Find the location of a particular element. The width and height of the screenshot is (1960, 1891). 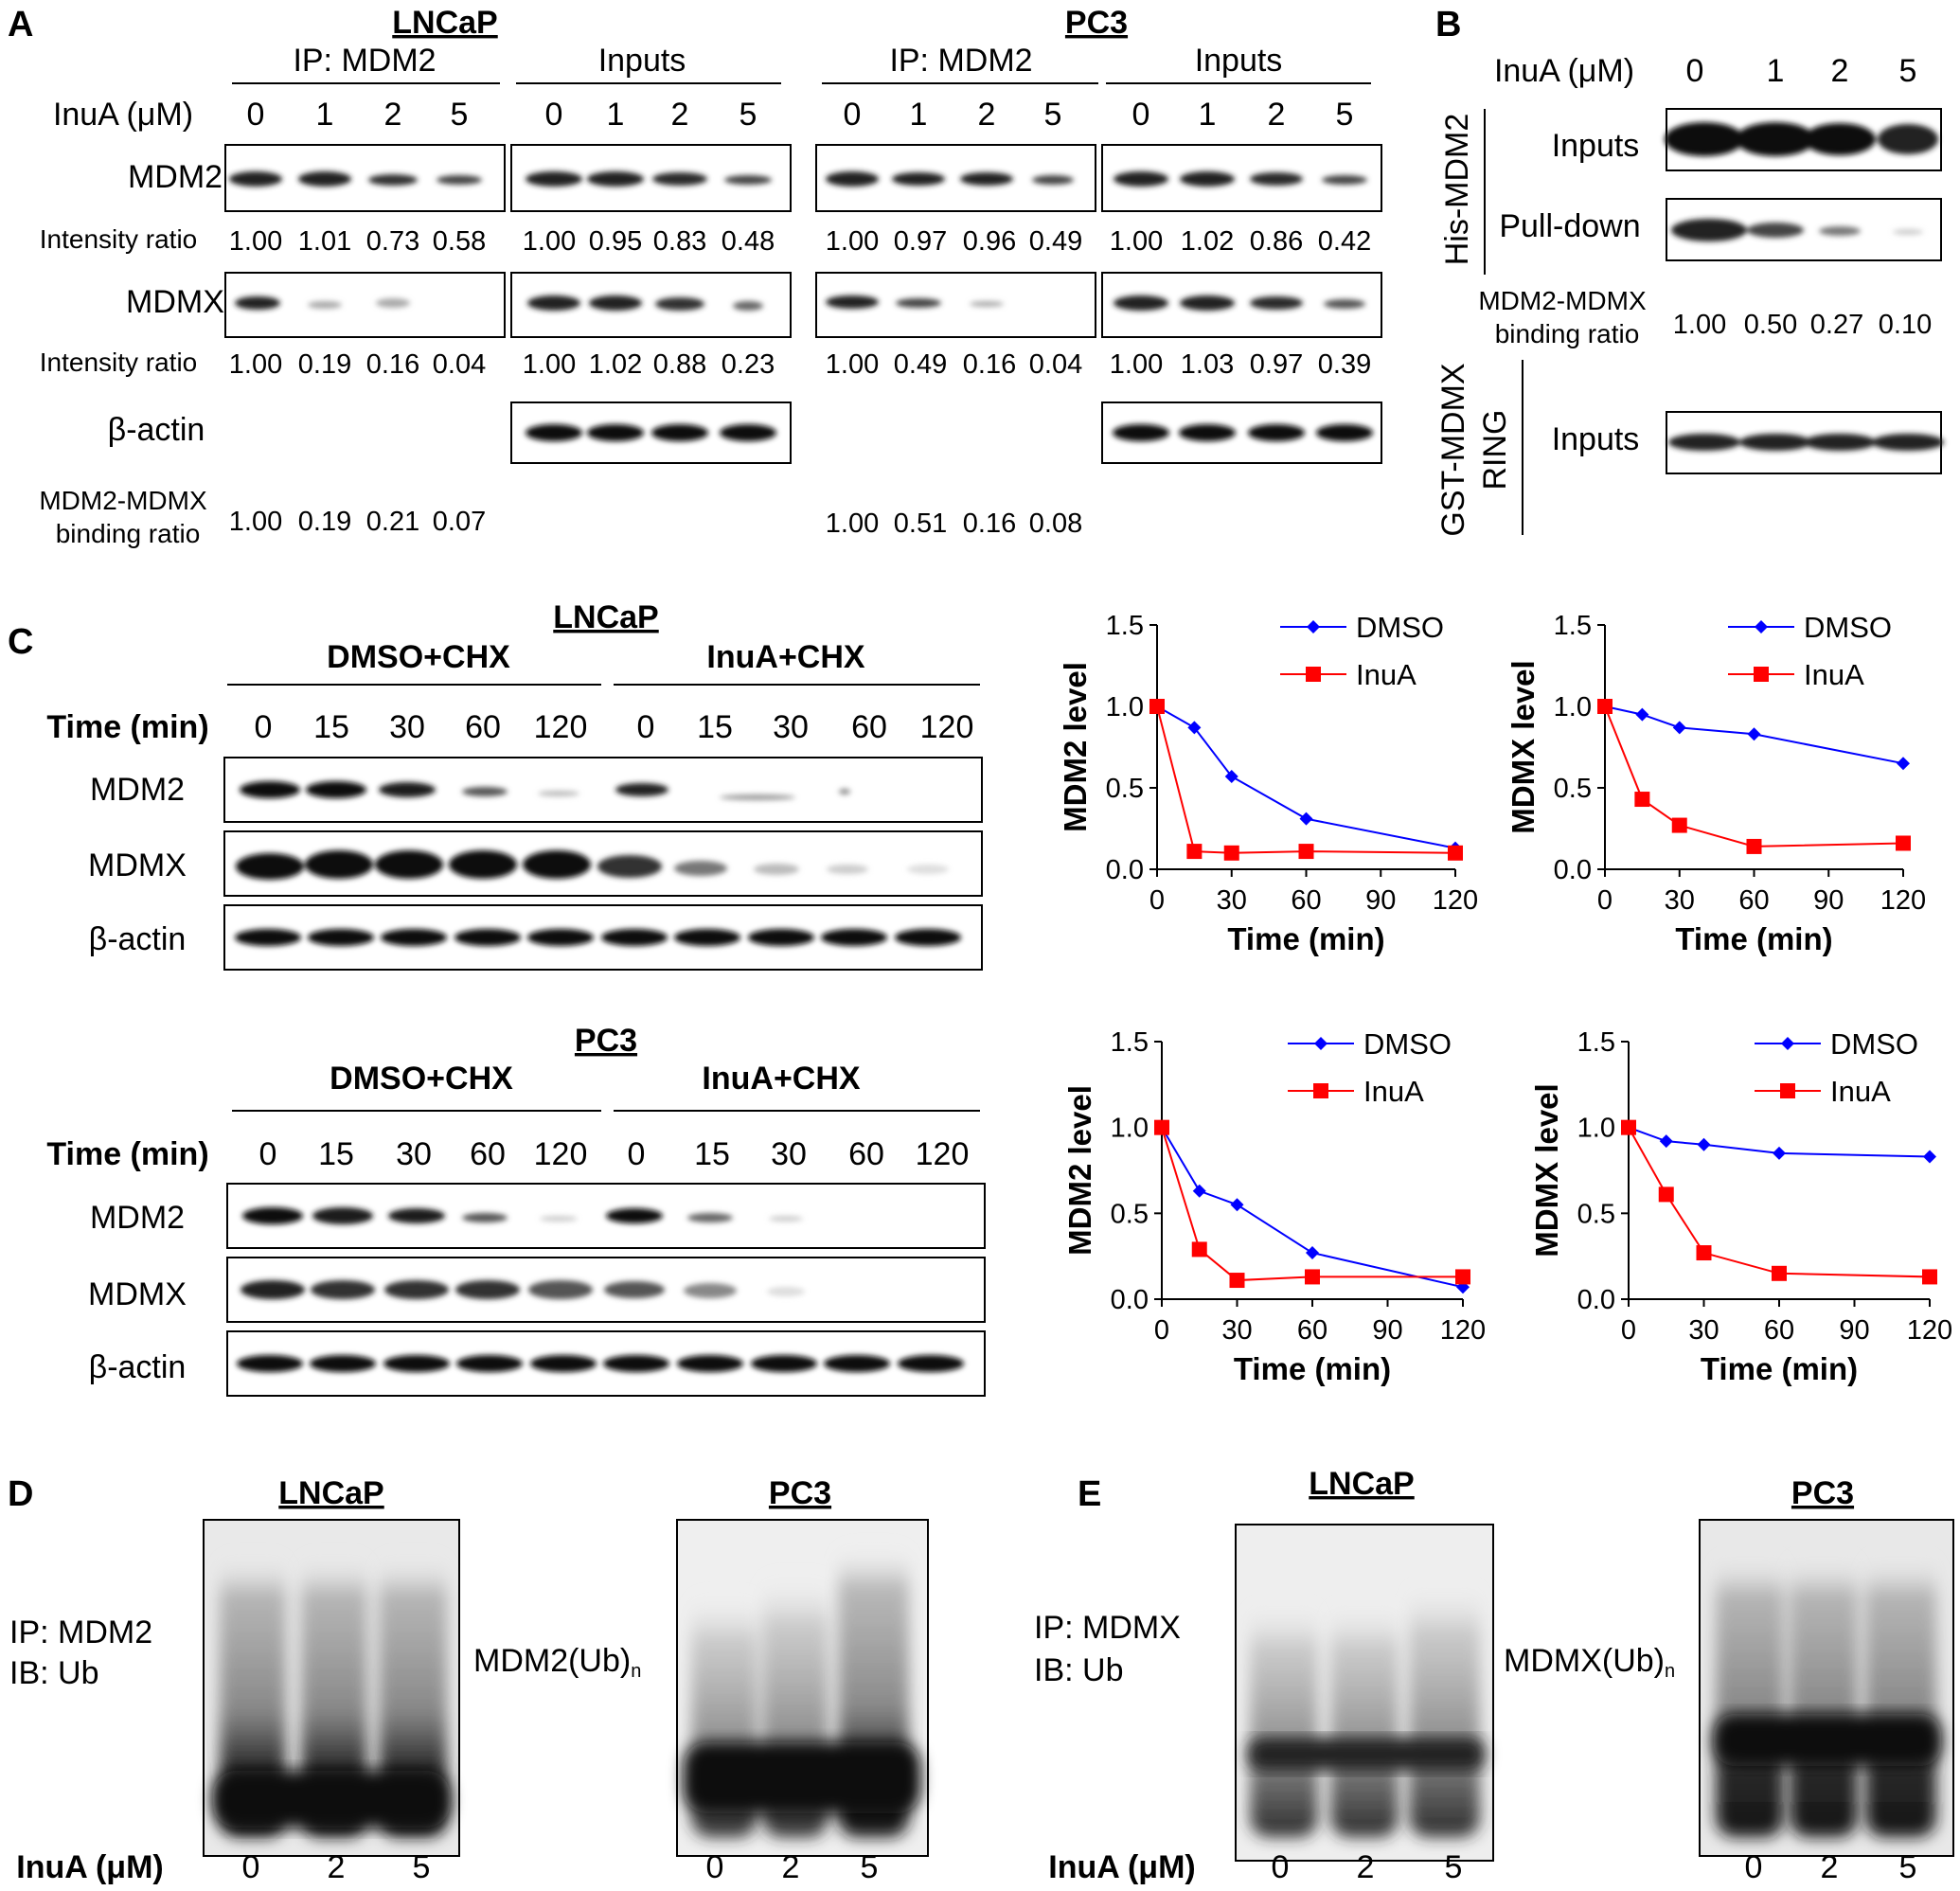

ratio-value: 0.86 is located at coordinates (1276, 241).